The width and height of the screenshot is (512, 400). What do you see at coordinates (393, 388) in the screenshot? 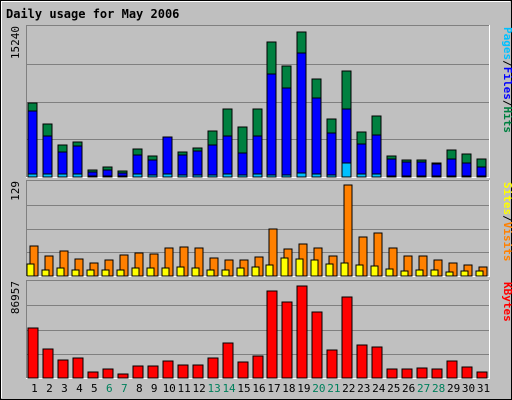
I see `x-tick-label: 25` at bounding box center [393, 388].